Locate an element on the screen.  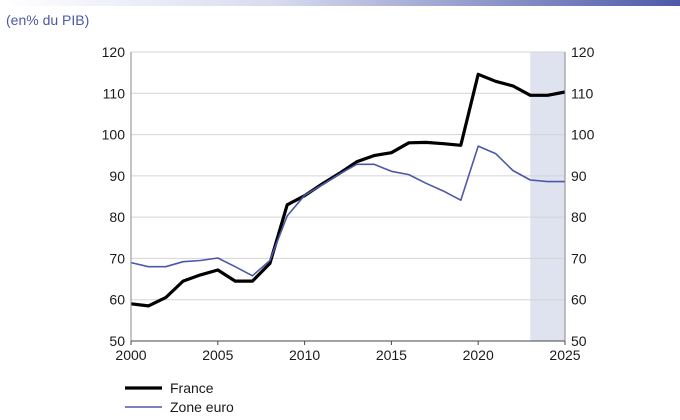
y-tick-label-right: 120 is located at coordinates (583, 52).